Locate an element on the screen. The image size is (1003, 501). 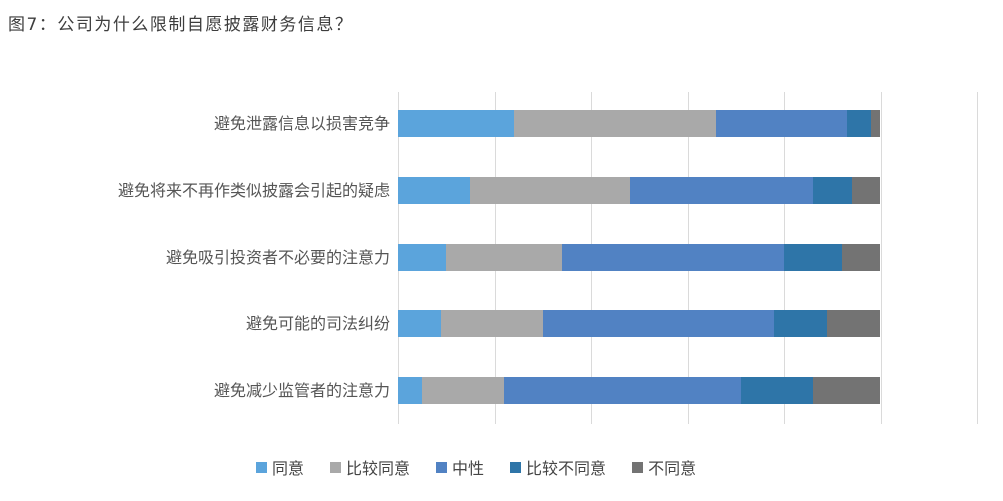
legend-label: 不同意 is located at coordinates (672, 468).